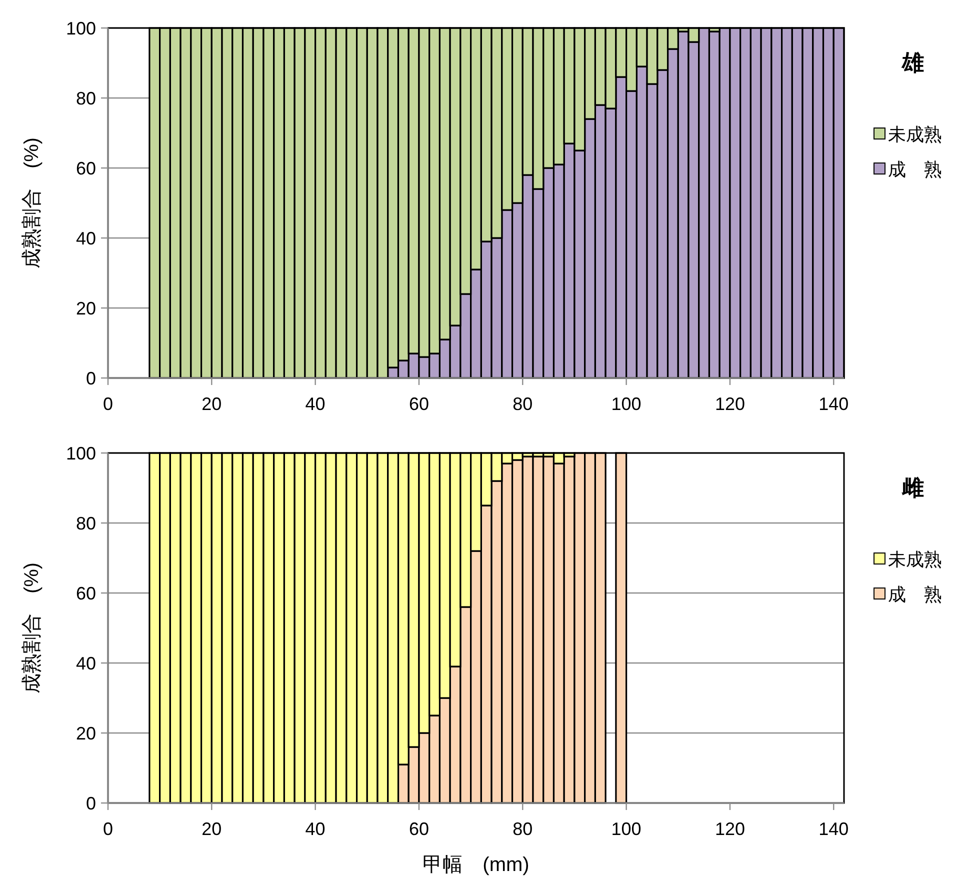 The height and width of the screenshot is (877, 960). I want to click on legend-title: 雄, so click(912, 62).